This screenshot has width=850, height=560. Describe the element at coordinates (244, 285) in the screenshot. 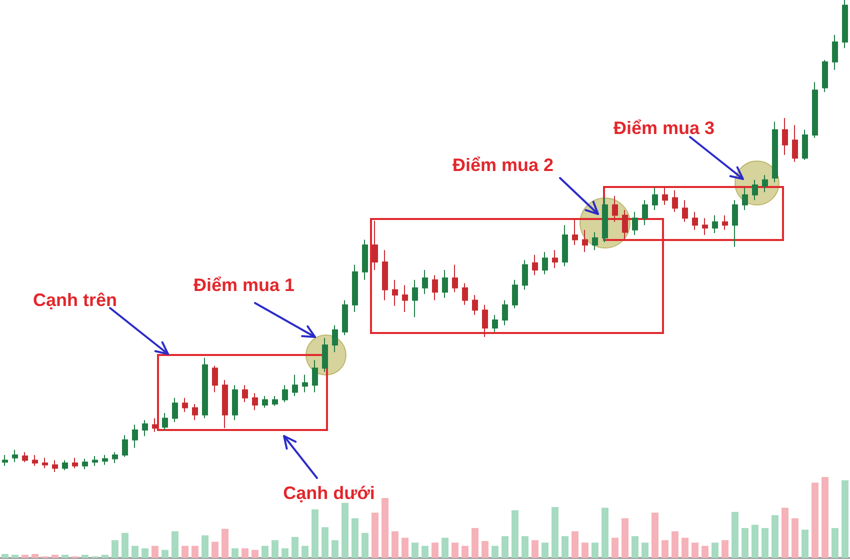

I see `annotation: Điểm mua 1` at that location.